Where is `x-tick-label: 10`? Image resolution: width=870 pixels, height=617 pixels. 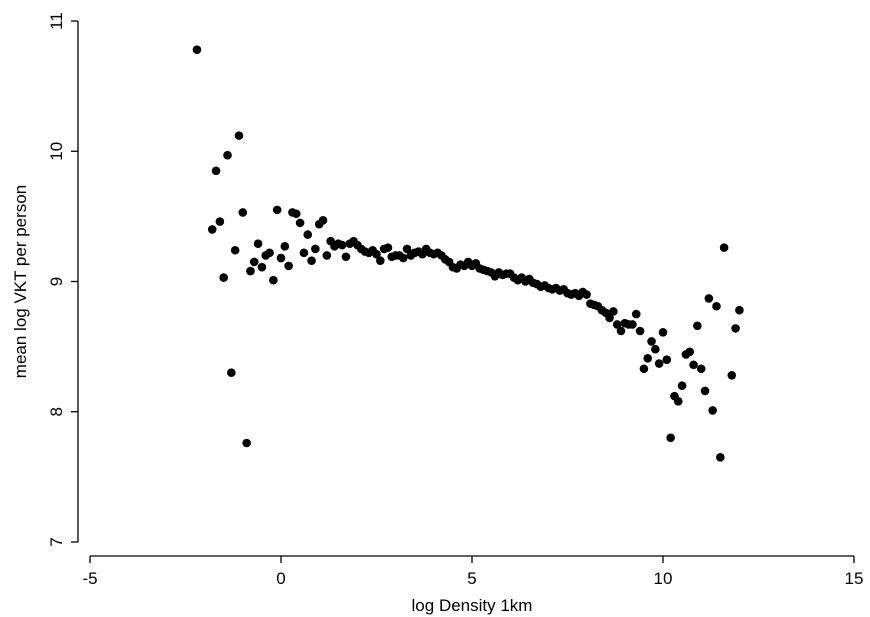 x-tick-label: 10 is located at coordinates (663, 578).